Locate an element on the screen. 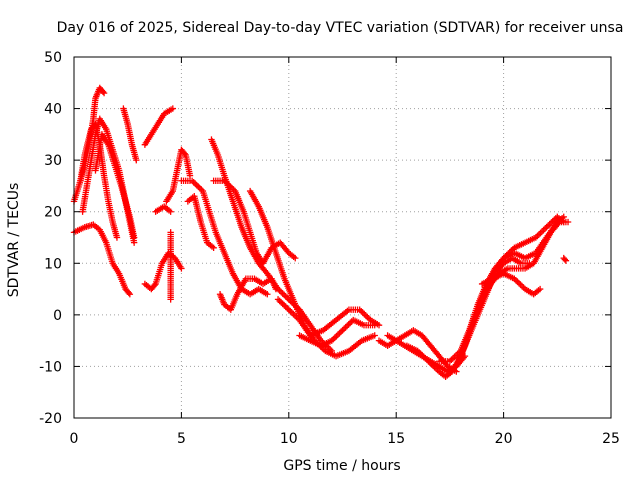  y-tick-label: 40 is located at coordinates (53, 110).